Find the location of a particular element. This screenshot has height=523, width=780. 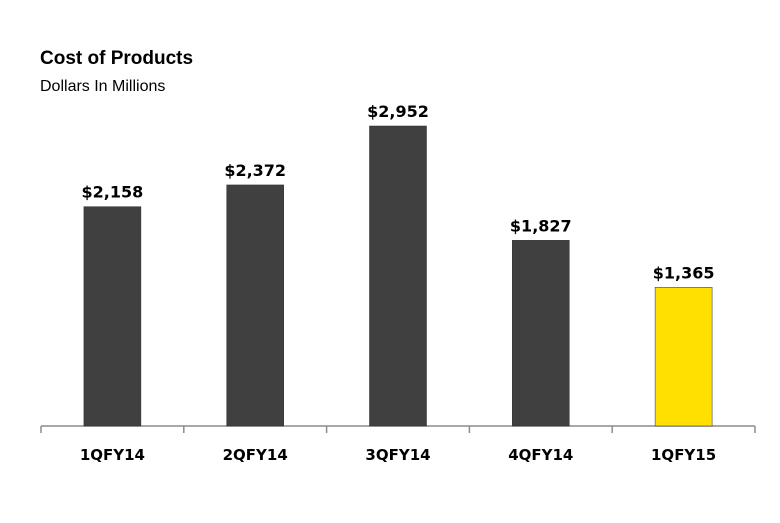

bar-3qfy14 is located at coordinates (398, 276).